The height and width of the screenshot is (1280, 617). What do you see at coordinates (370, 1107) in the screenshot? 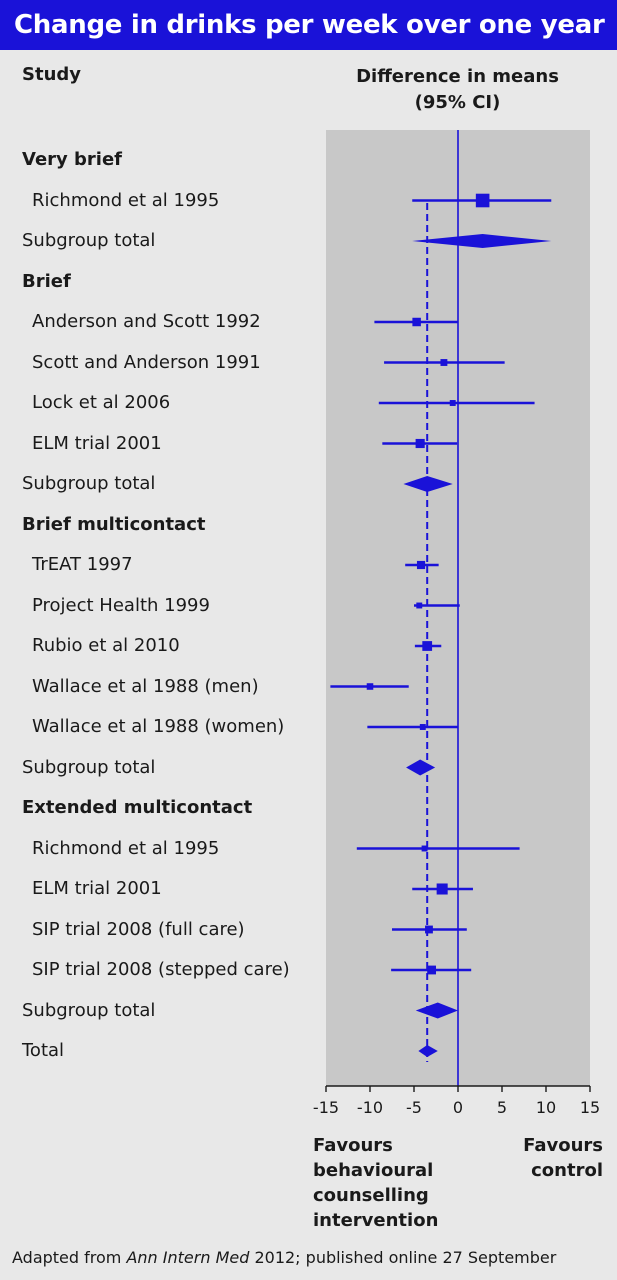
I see `x-tick-label: -10` at bounding box center [370, 1107].